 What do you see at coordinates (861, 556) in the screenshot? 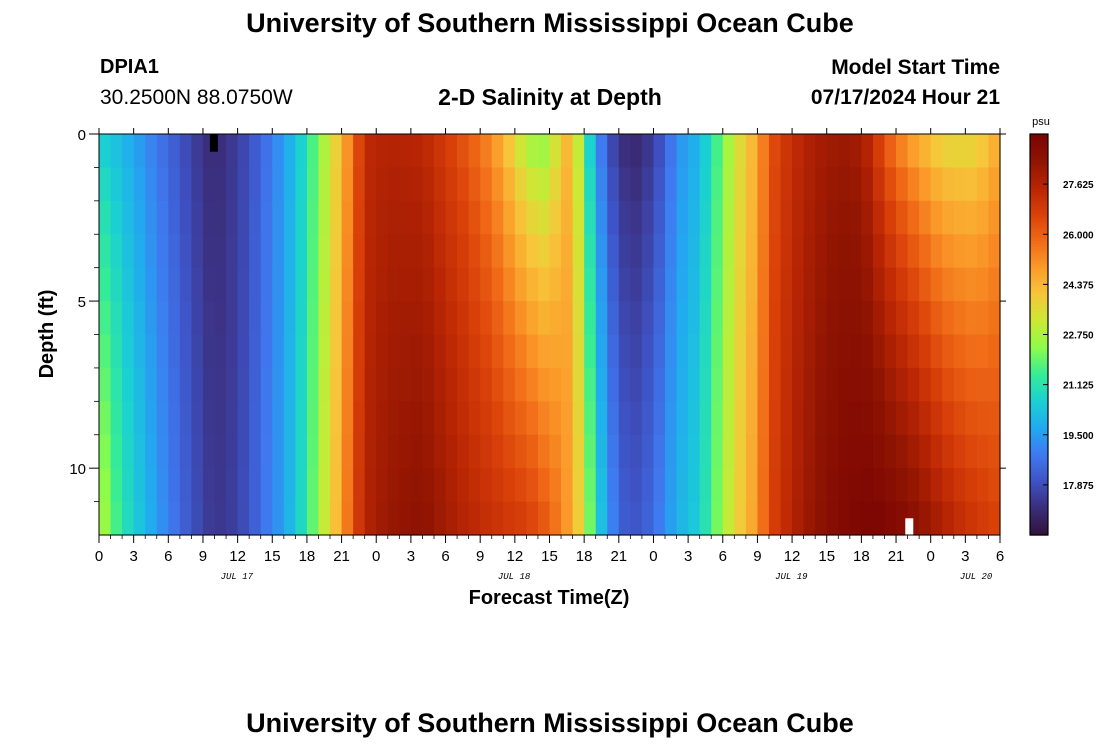
I see `x-tick-label: 18` at bounding box center [861, 556].